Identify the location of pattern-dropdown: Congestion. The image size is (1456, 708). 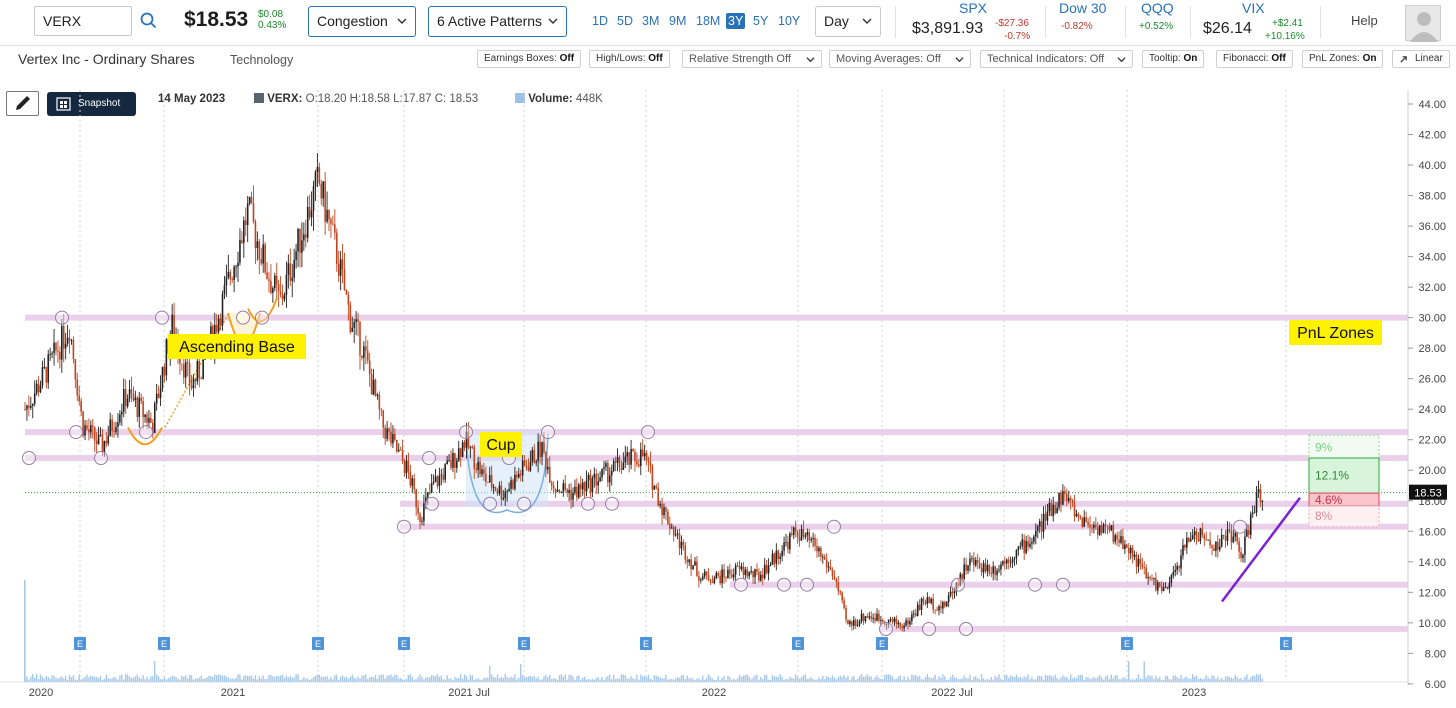
(362, 21).